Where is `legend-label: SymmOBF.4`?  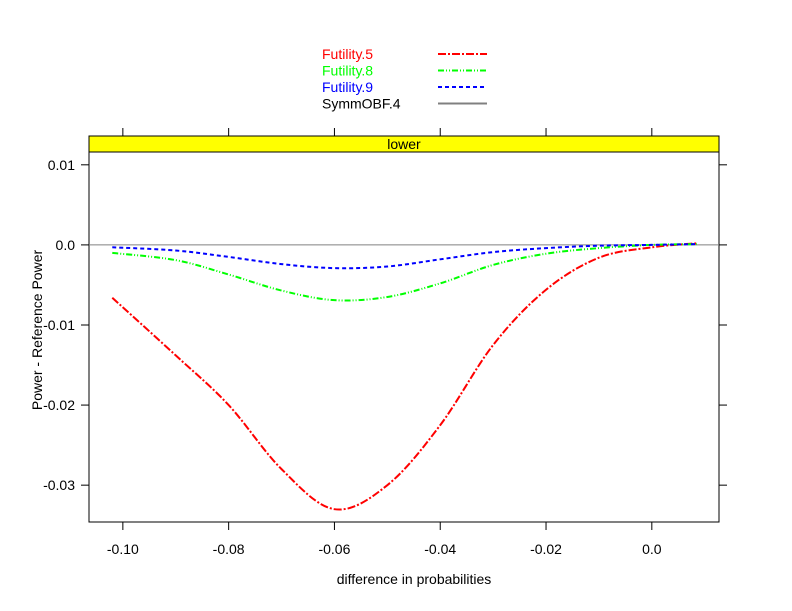 legend-label: SymmOBF.4 is located at coordinates (361, 104).